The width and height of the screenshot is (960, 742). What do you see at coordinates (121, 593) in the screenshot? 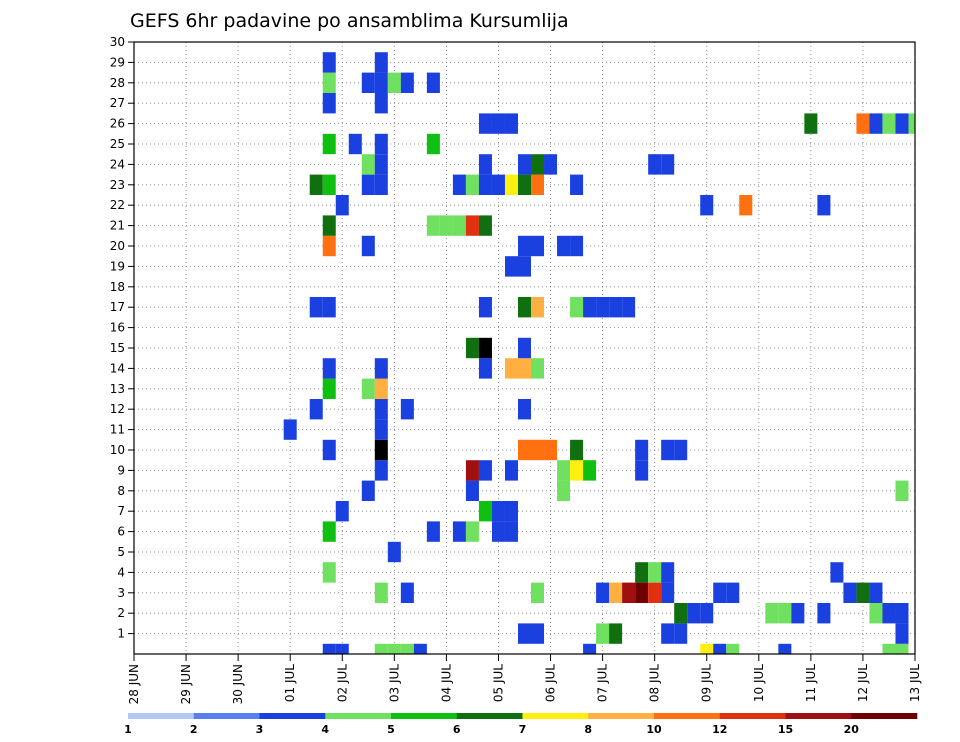
I see `y-tick-label: 3` at bounding box center [121, 593].